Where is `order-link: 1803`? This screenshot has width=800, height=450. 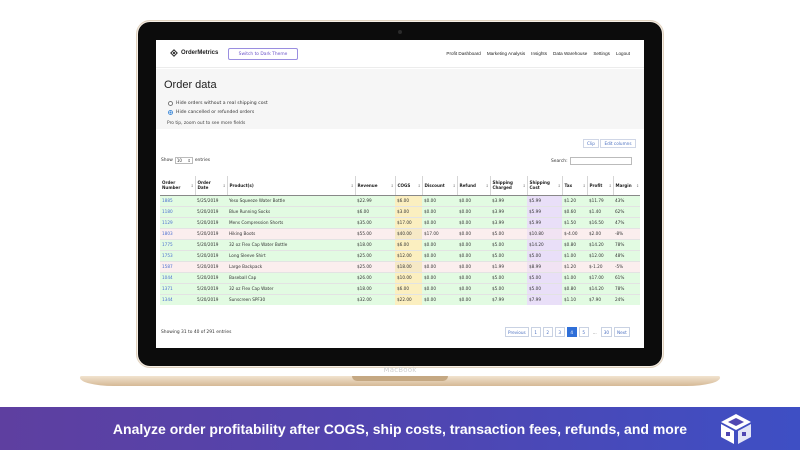
order-link: 1803 is located at coordinates (177, 233).